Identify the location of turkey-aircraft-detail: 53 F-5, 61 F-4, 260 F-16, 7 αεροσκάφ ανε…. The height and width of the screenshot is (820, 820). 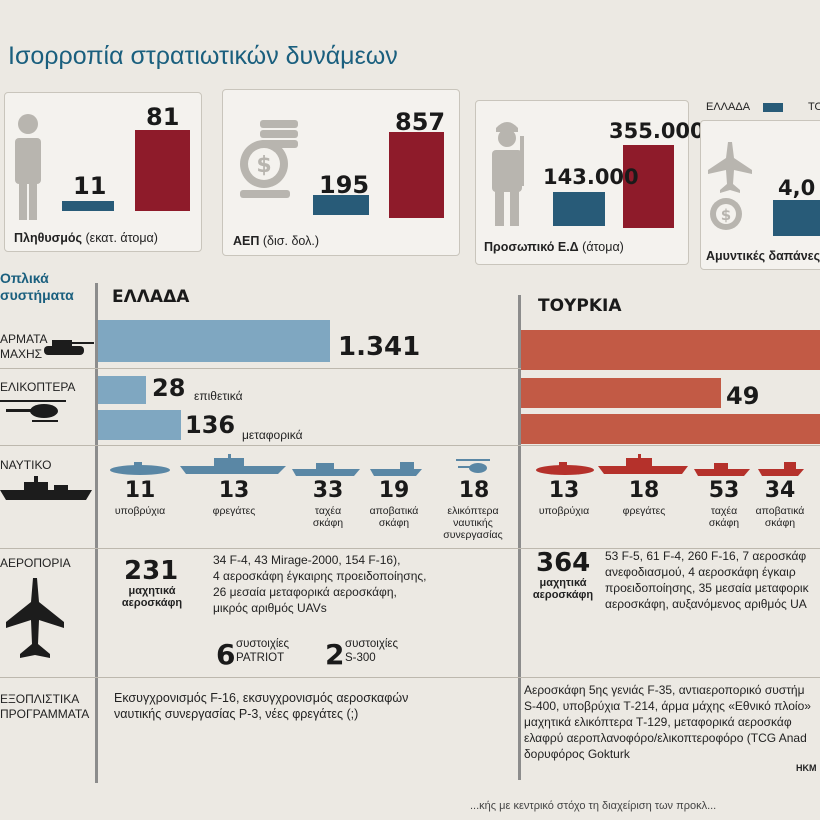
(707, 580).